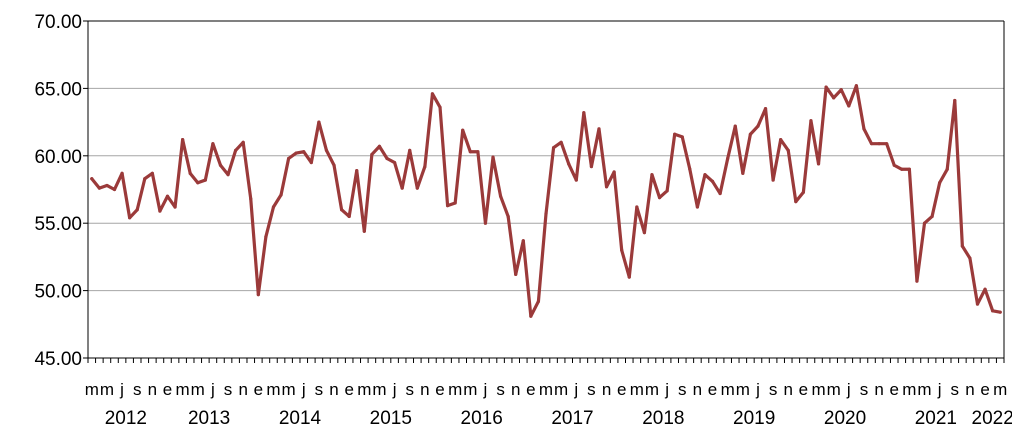 The height and width of the screenshot is (431, 1012). I want to click on y-tick-label: 55.00, so click(58, 224).